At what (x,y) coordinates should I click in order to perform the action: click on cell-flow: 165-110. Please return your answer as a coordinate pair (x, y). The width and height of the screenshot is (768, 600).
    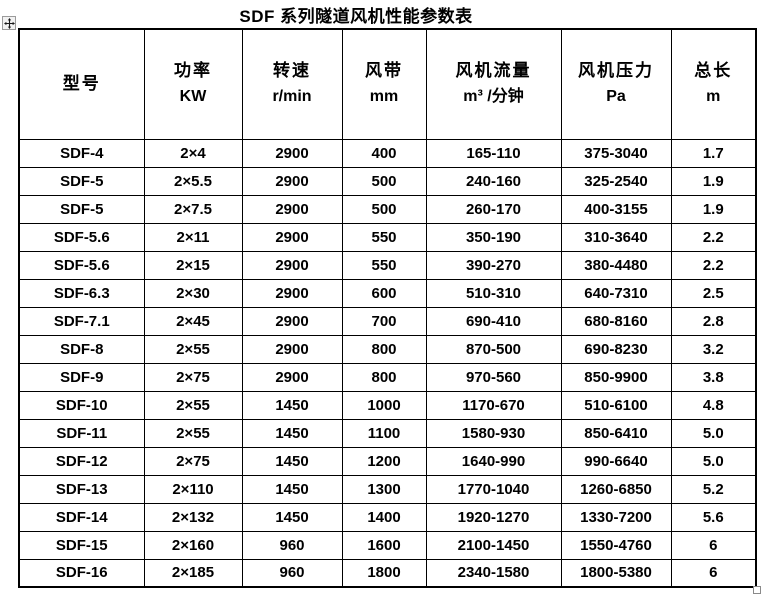
    Looking at the image, I should click on (493, 153).